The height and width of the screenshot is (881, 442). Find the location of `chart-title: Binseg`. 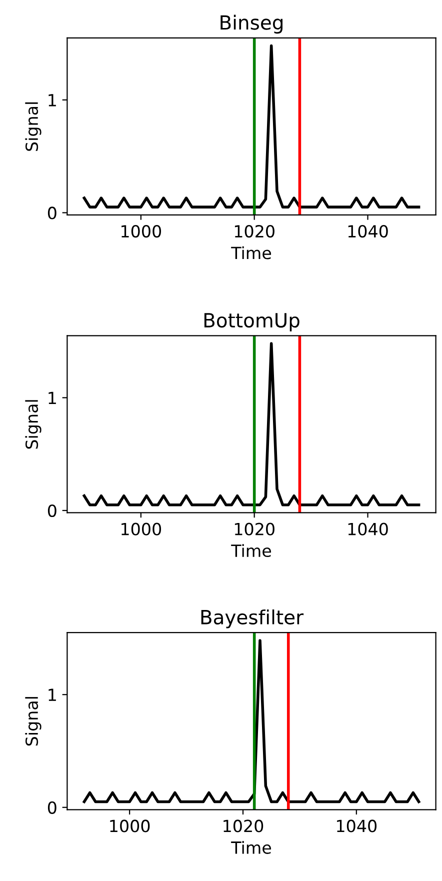

chart-title: Binseg is located at coordinates (251, 24).